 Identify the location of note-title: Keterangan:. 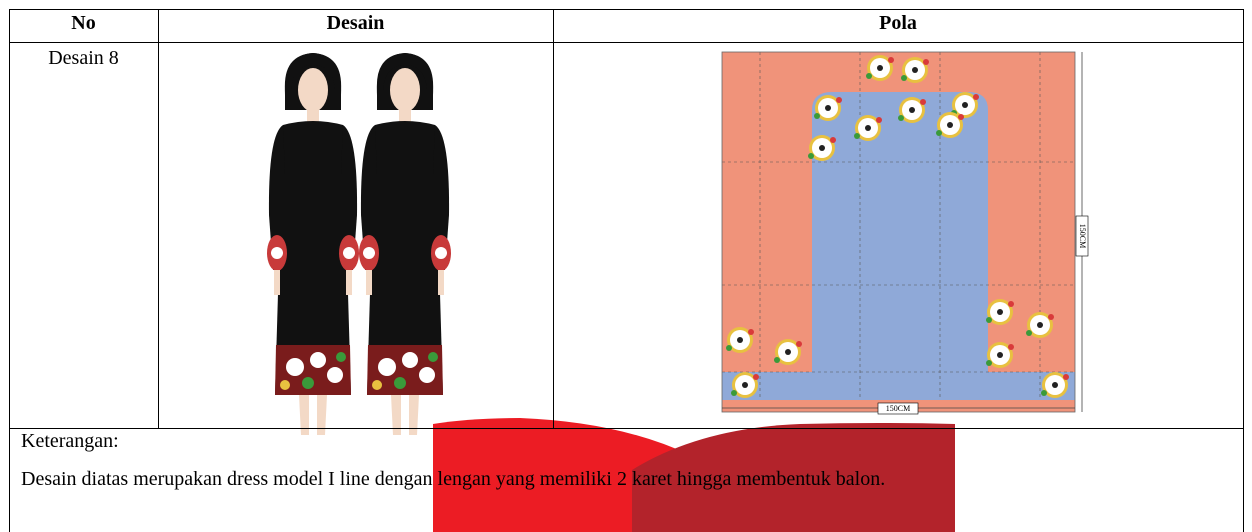
(70, 441).